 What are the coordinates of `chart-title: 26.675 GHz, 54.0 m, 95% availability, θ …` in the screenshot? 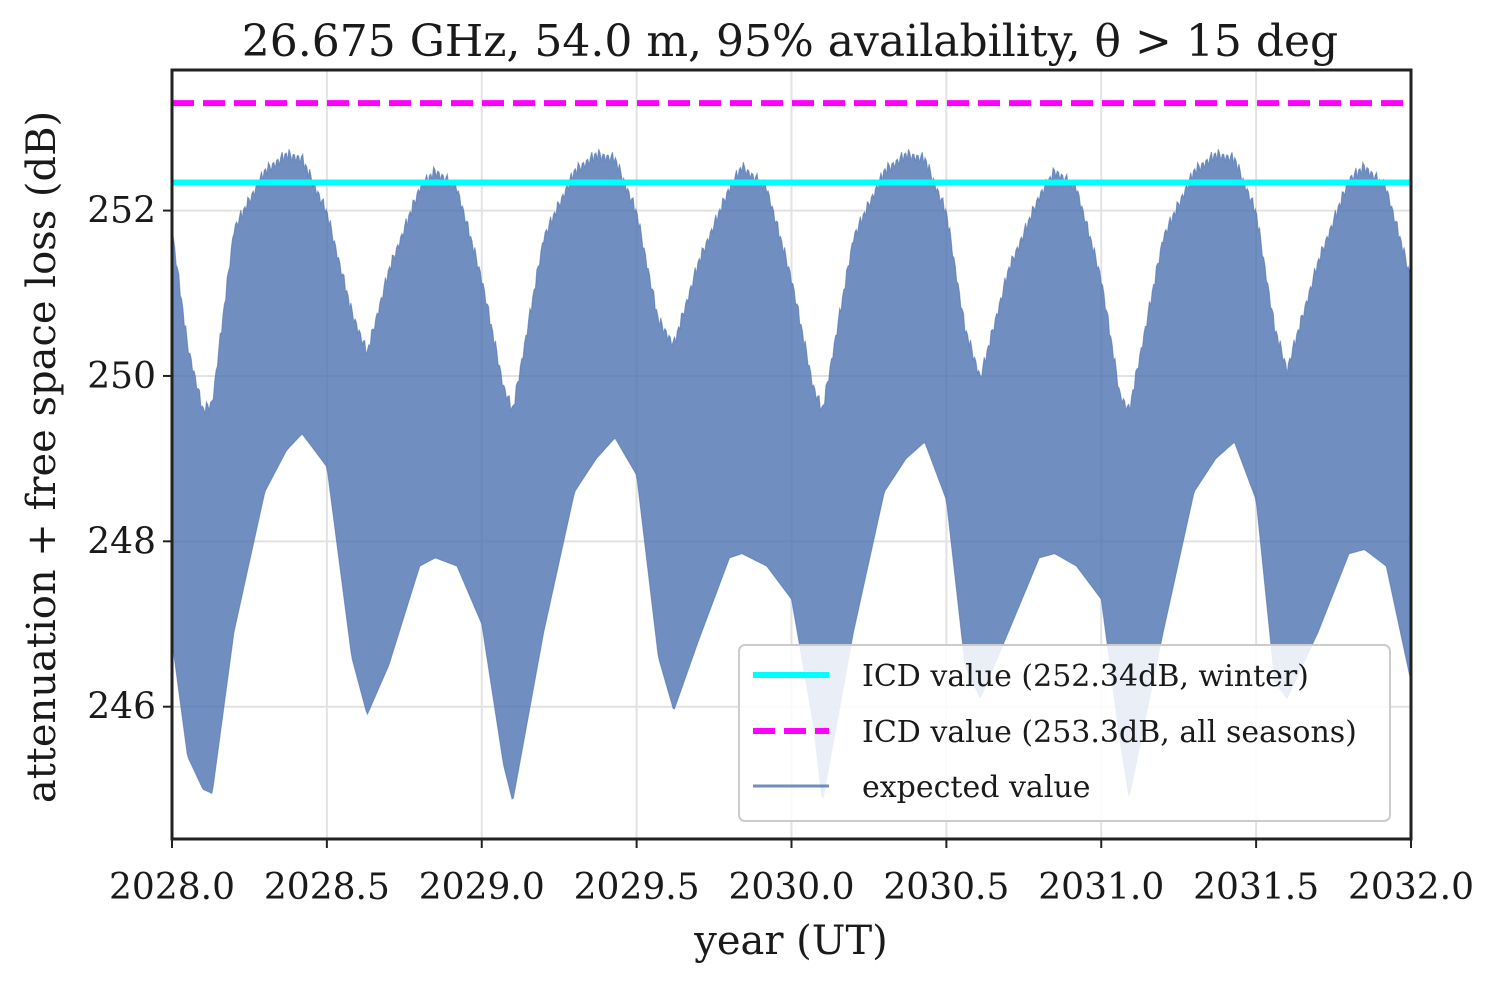 It's located at (790, 41).